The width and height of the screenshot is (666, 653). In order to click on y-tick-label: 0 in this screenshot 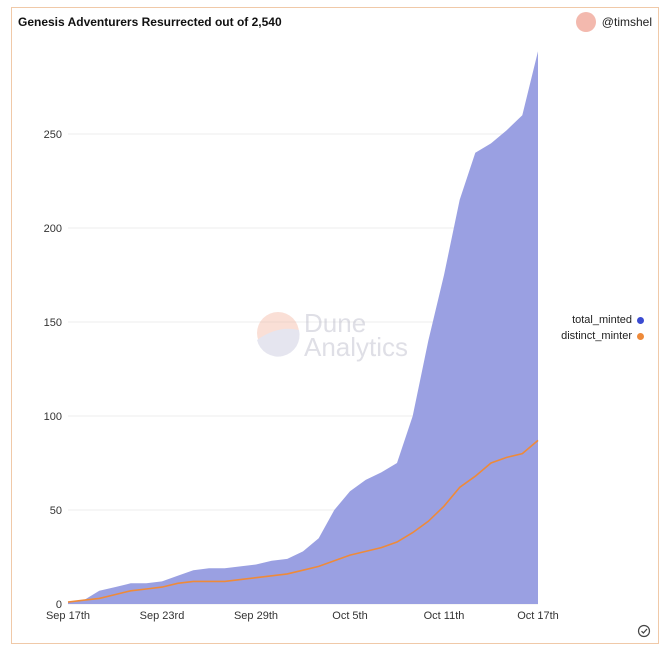, I will do `click(59, 605)`.